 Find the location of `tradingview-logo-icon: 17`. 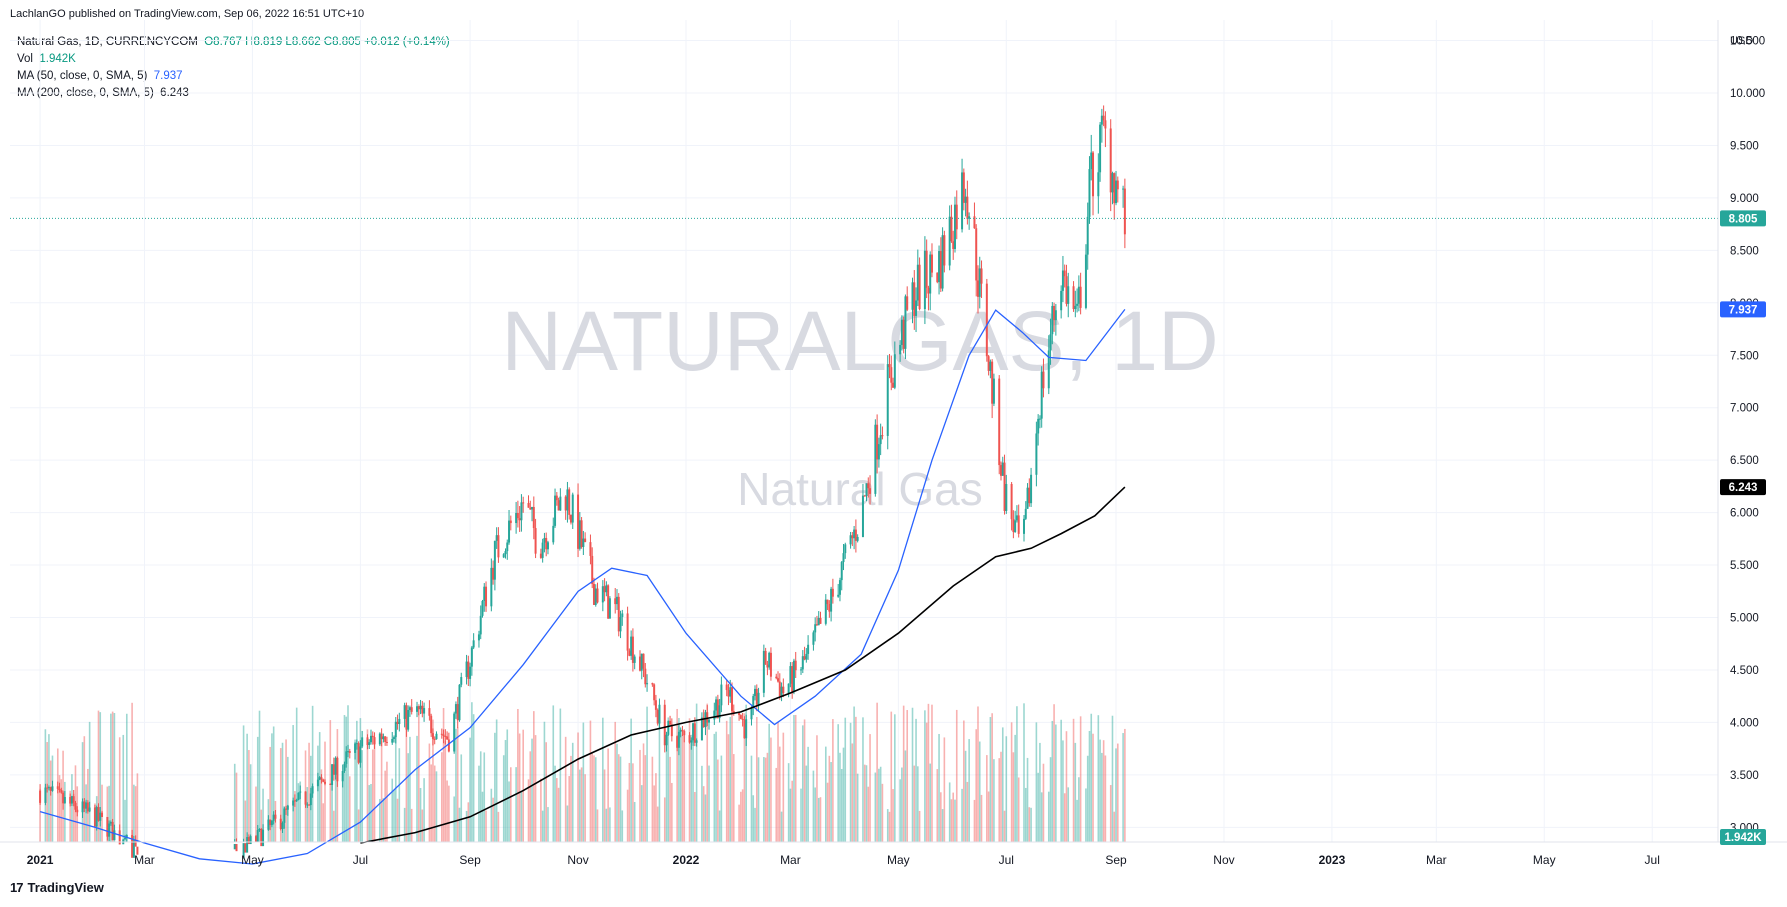

tradingview-logo-icon: 17 is located at coordinates (17, 887).